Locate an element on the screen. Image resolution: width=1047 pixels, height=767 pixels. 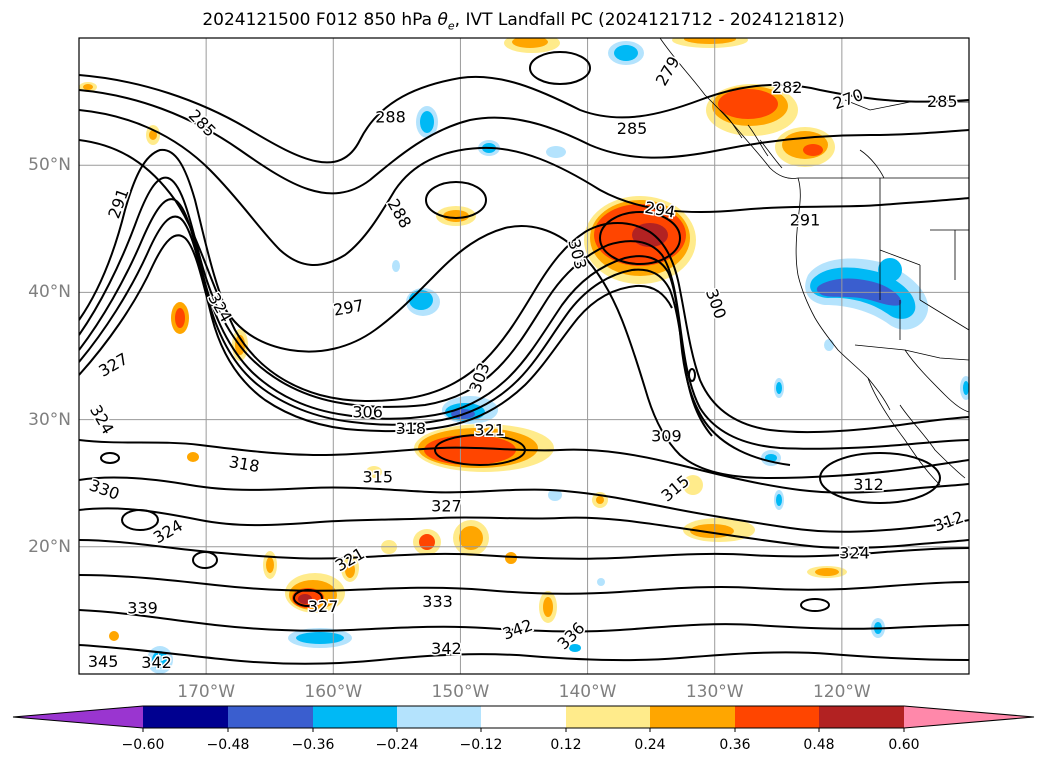
contour-j is located at coordinates (524, 621).